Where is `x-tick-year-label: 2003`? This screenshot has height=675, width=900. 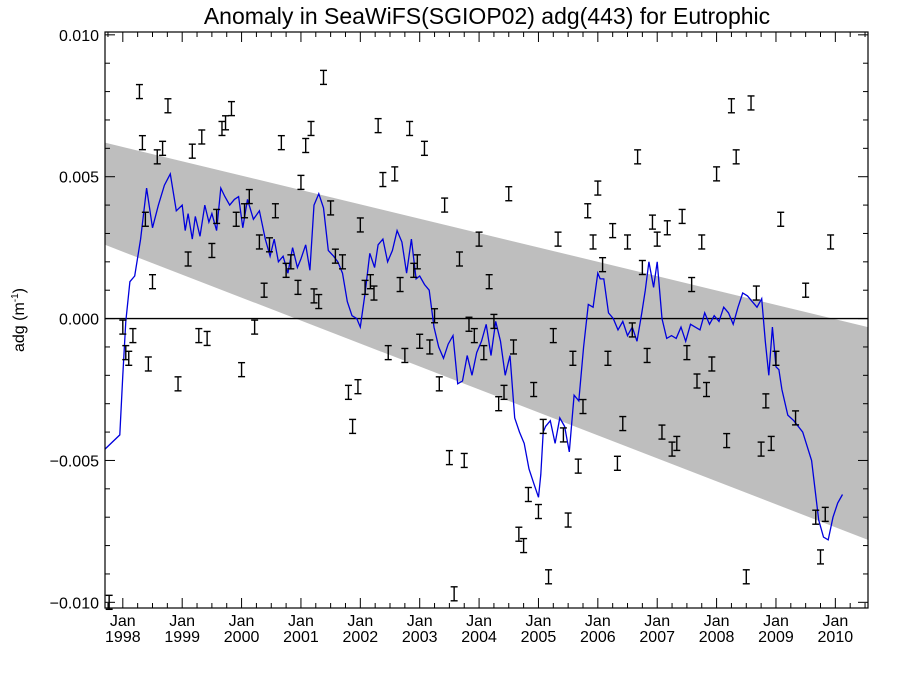 x-tick-year-label: 2003 is located at coordinates (420, 637).